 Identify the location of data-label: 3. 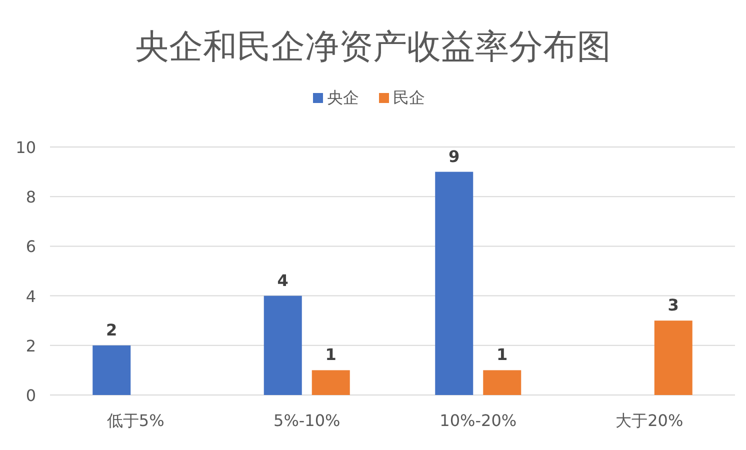
(673, 305).